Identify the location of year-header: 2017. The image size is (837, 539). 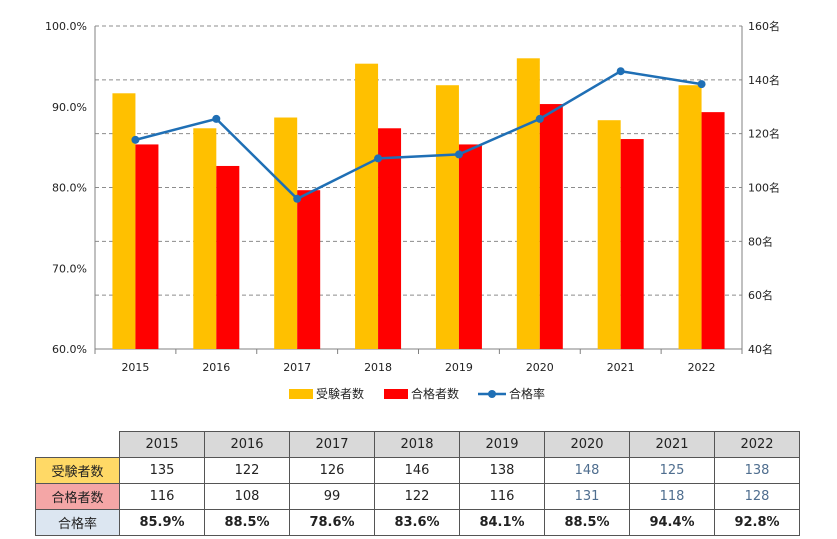
(332, 444).